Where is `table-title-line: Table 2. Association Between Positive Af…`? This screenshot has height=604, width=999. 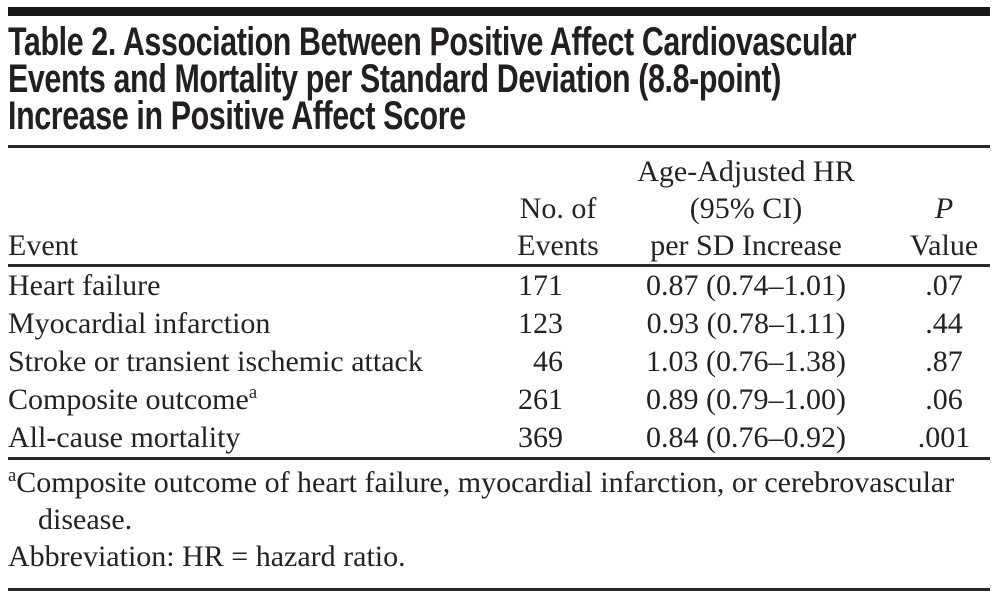
table-title-line: Table 2. Association Between Positive Af… is located at coordinates (432, 42).